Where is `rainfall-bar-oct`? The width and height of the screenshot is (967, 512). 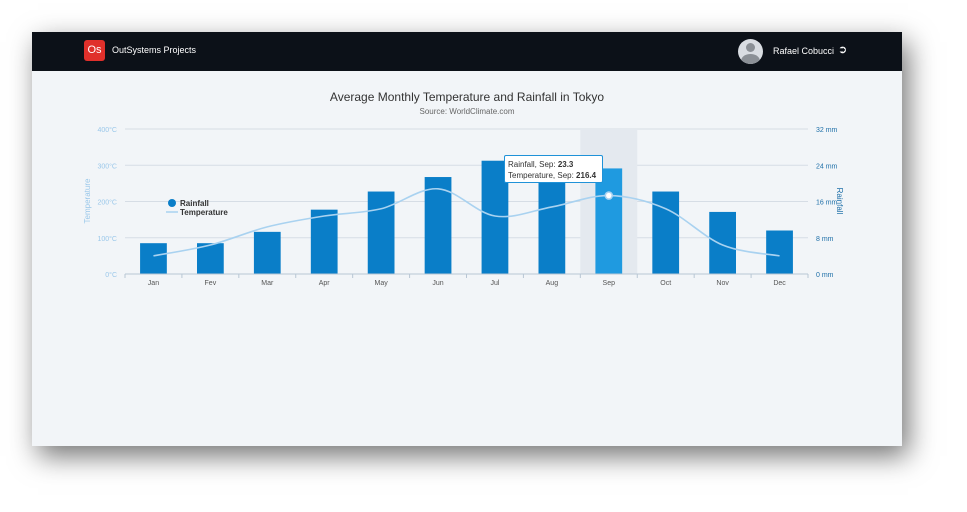
rainfall-bar-oct is located at coordinates (666, 232).